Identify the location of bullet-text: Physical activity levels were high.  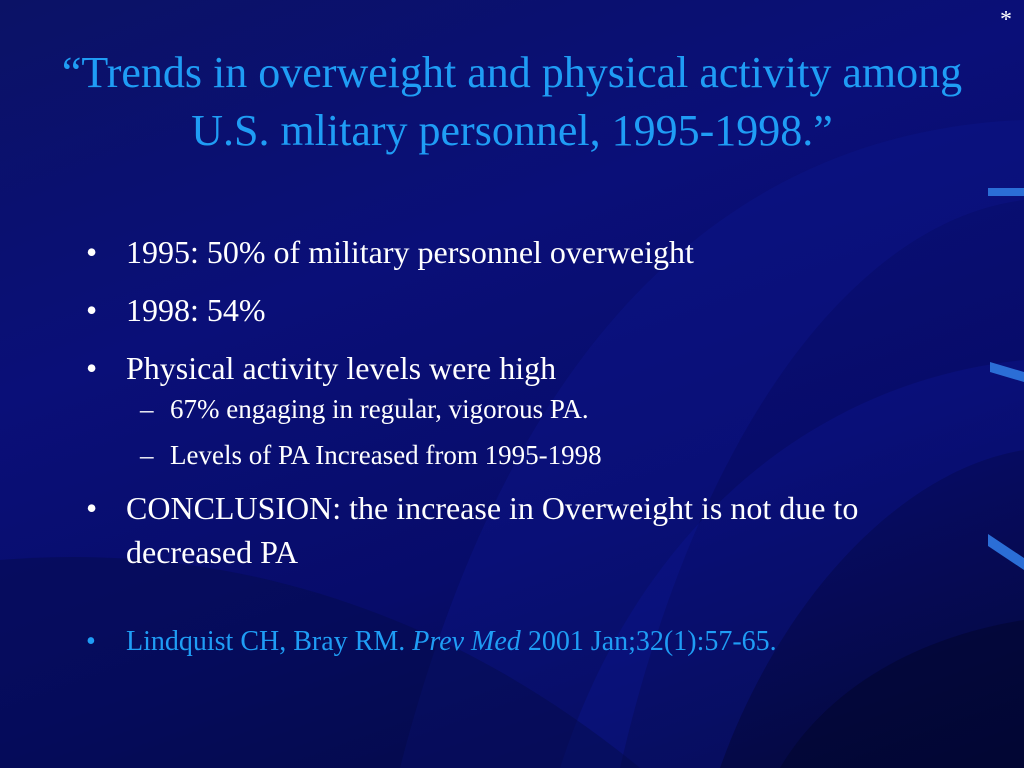
(341, 368).